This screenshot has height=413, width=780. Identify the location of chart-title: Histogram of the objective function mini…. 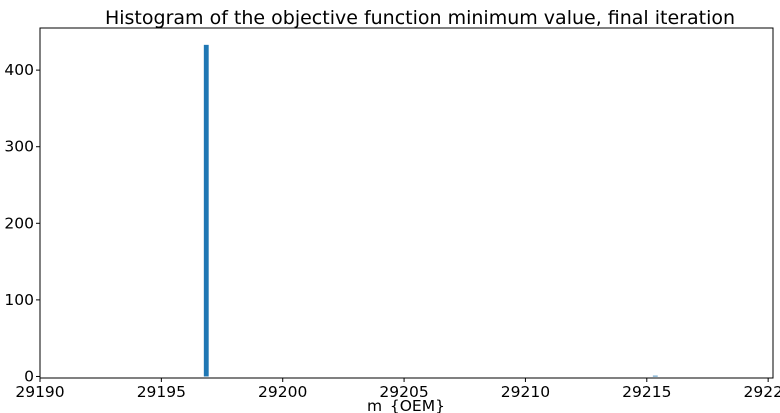
(420, 18).